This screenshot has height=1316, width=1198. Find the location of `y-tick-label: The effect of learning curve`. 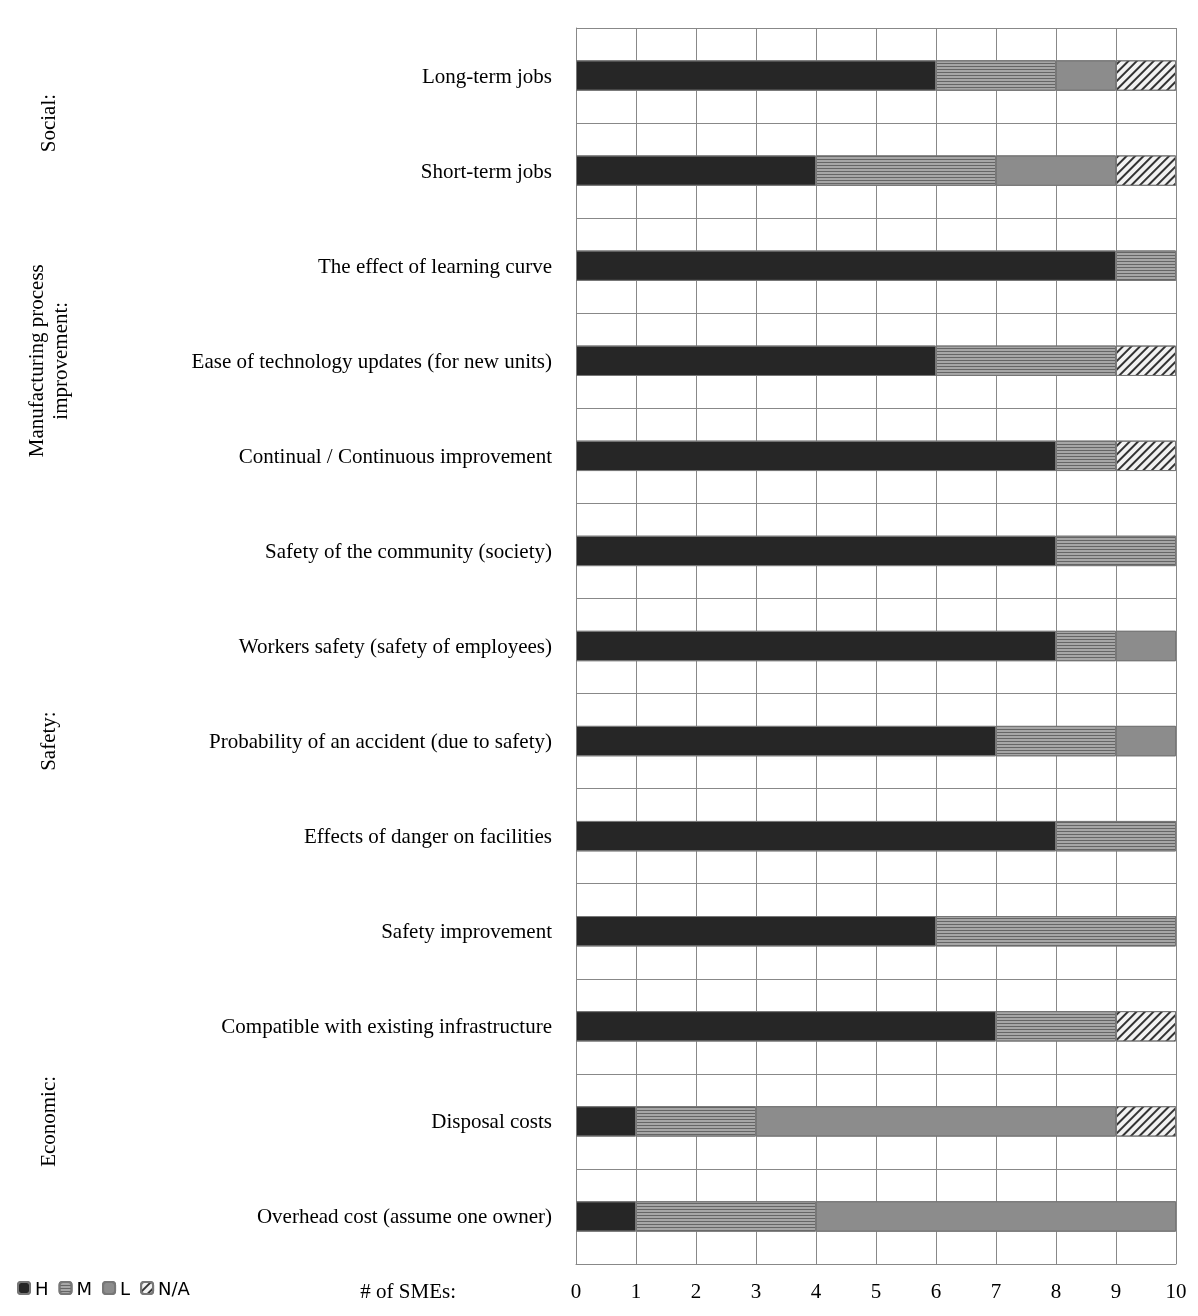

y-tick-label: The effect of learning curve is located at coordinates (435, 265).